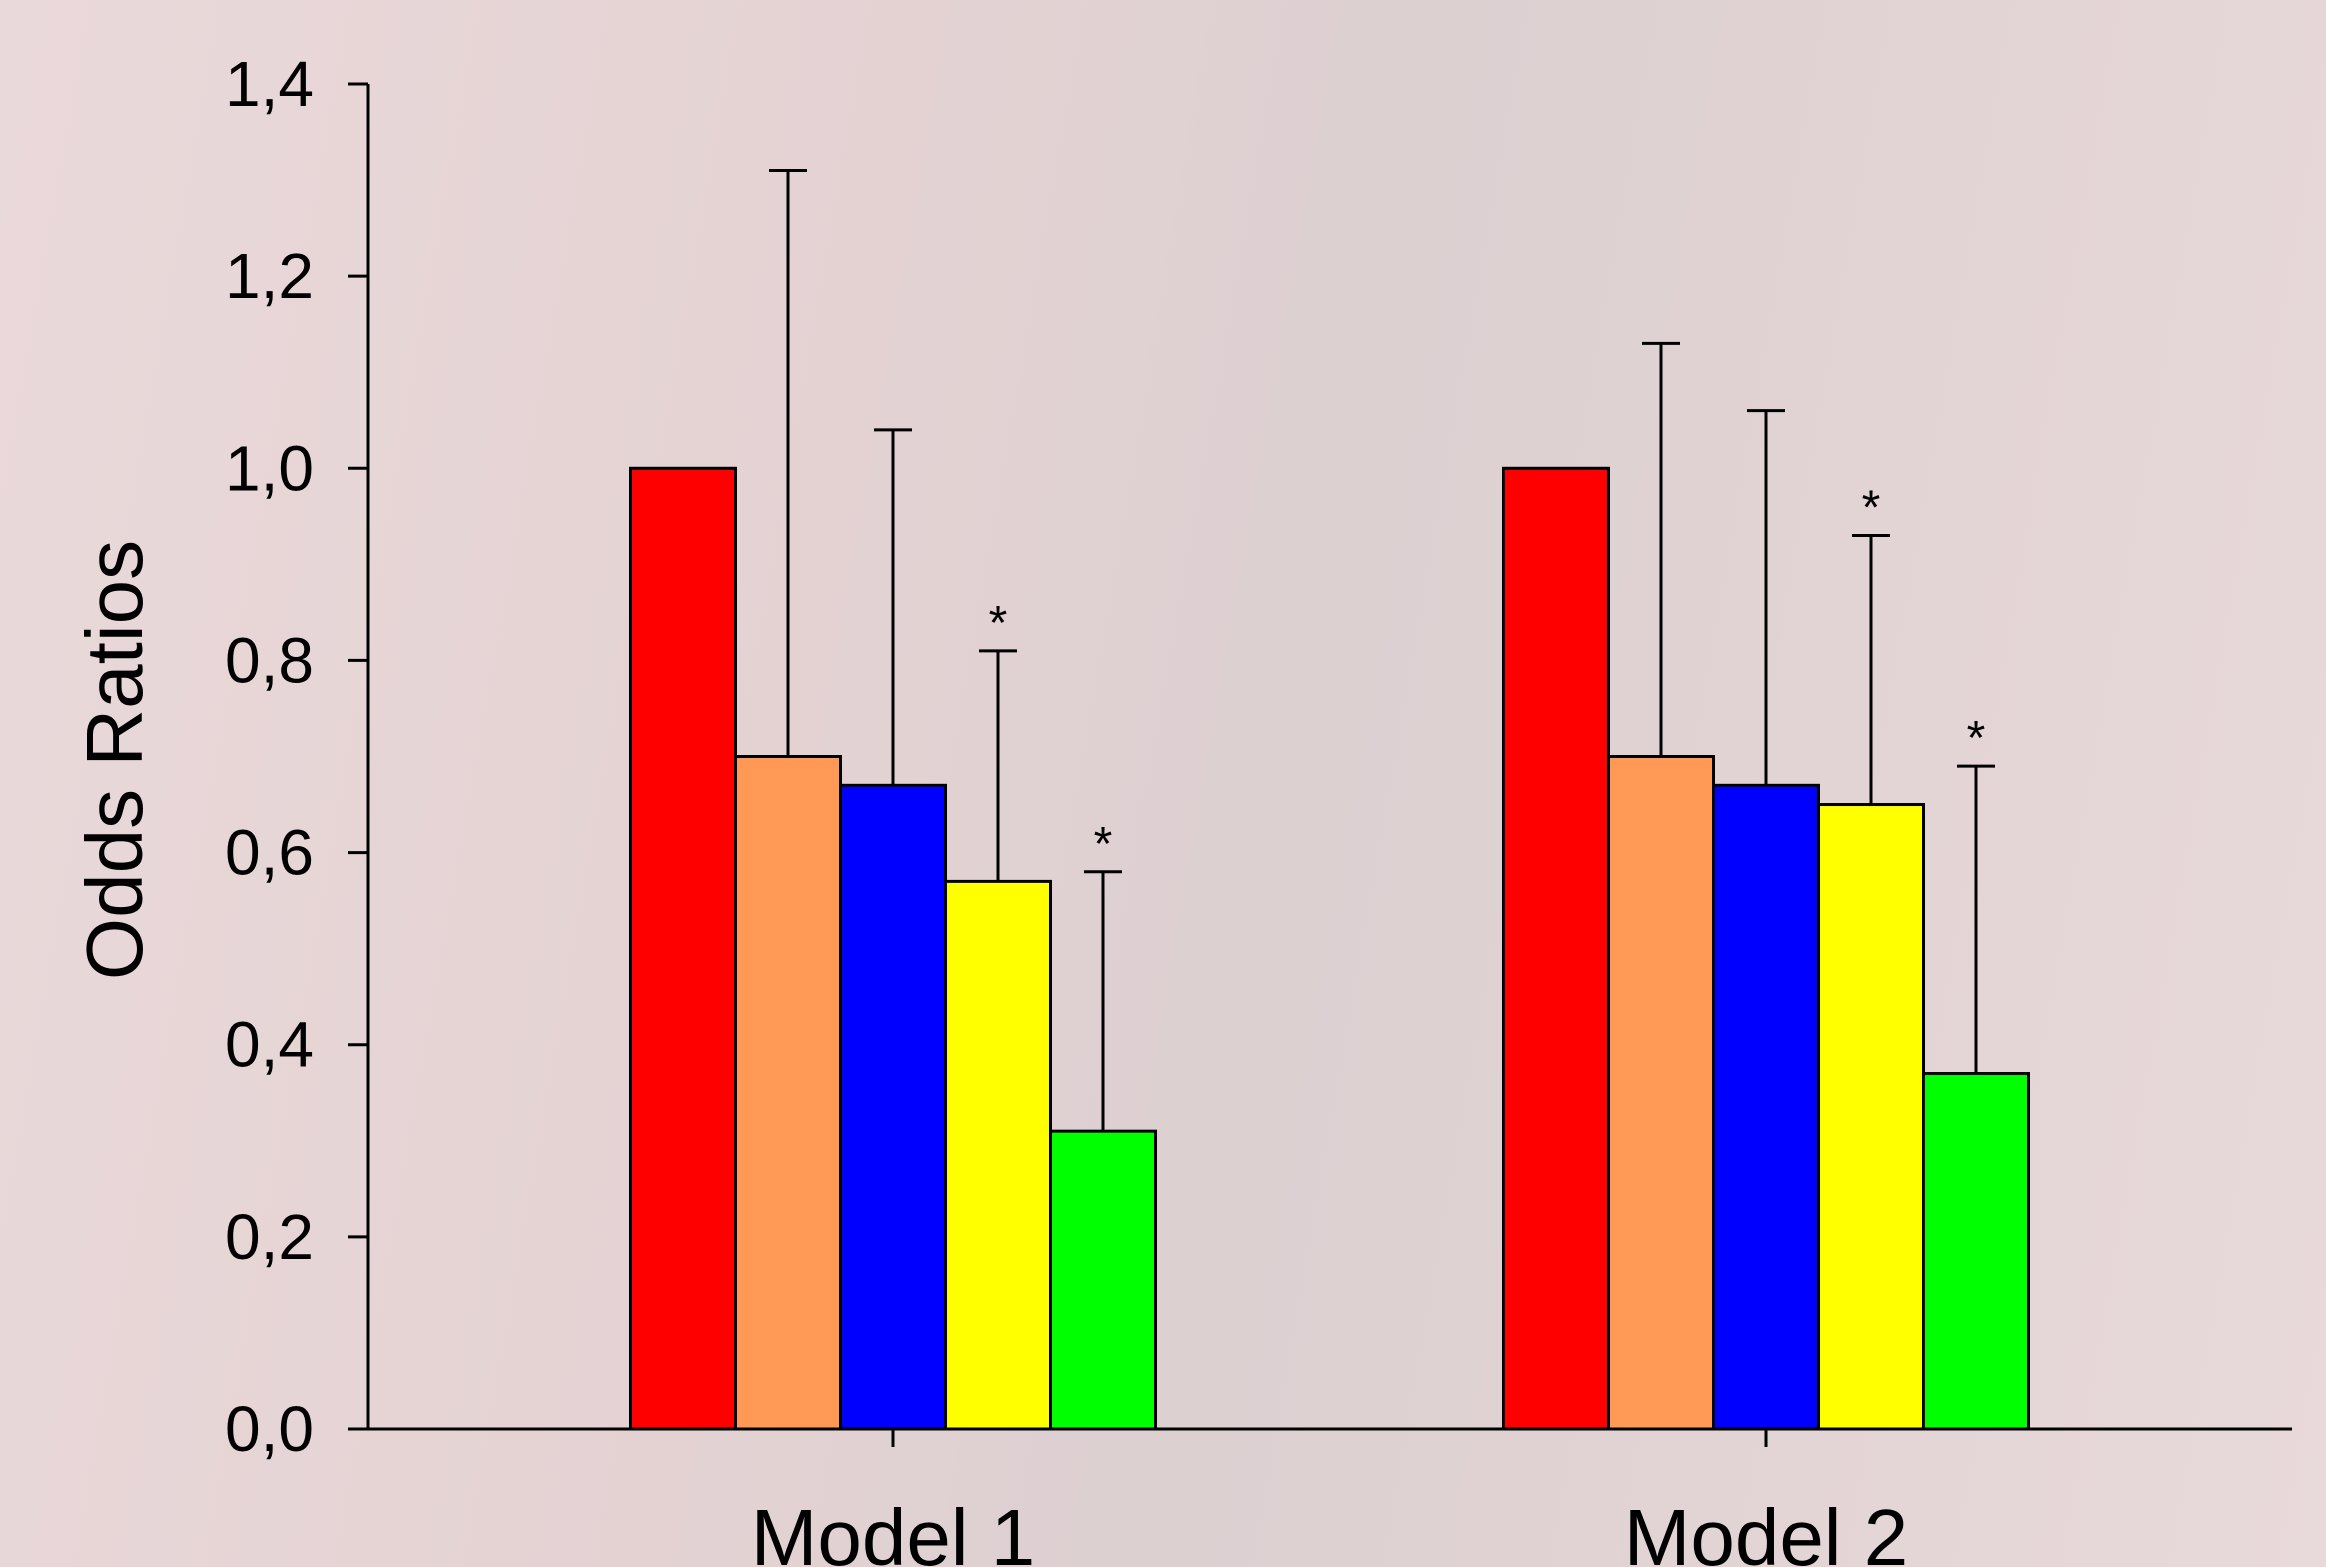 This screenshot has width=2326, height=1567. Describe the element at coordinates (296, 756) in the screenshot. I see `y-ticks: 0,0 0,2 0,4 0,6 0,8 1,0 1,2 1,4` at that location.